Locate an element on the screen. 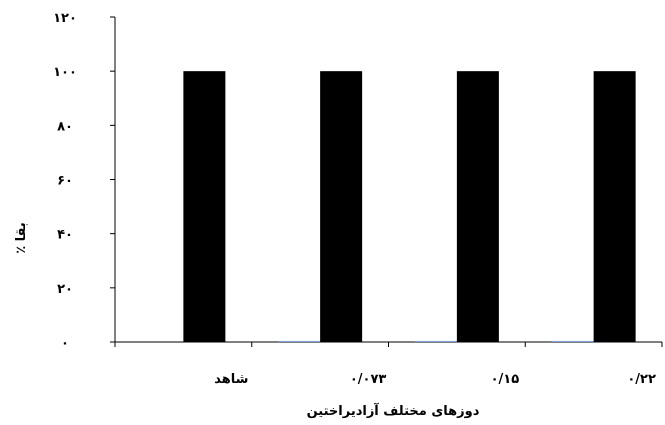 The width and height of the screenshot is (665, 425). y-tick-label: ۱۰۰ is located at coordinates (65, 72).